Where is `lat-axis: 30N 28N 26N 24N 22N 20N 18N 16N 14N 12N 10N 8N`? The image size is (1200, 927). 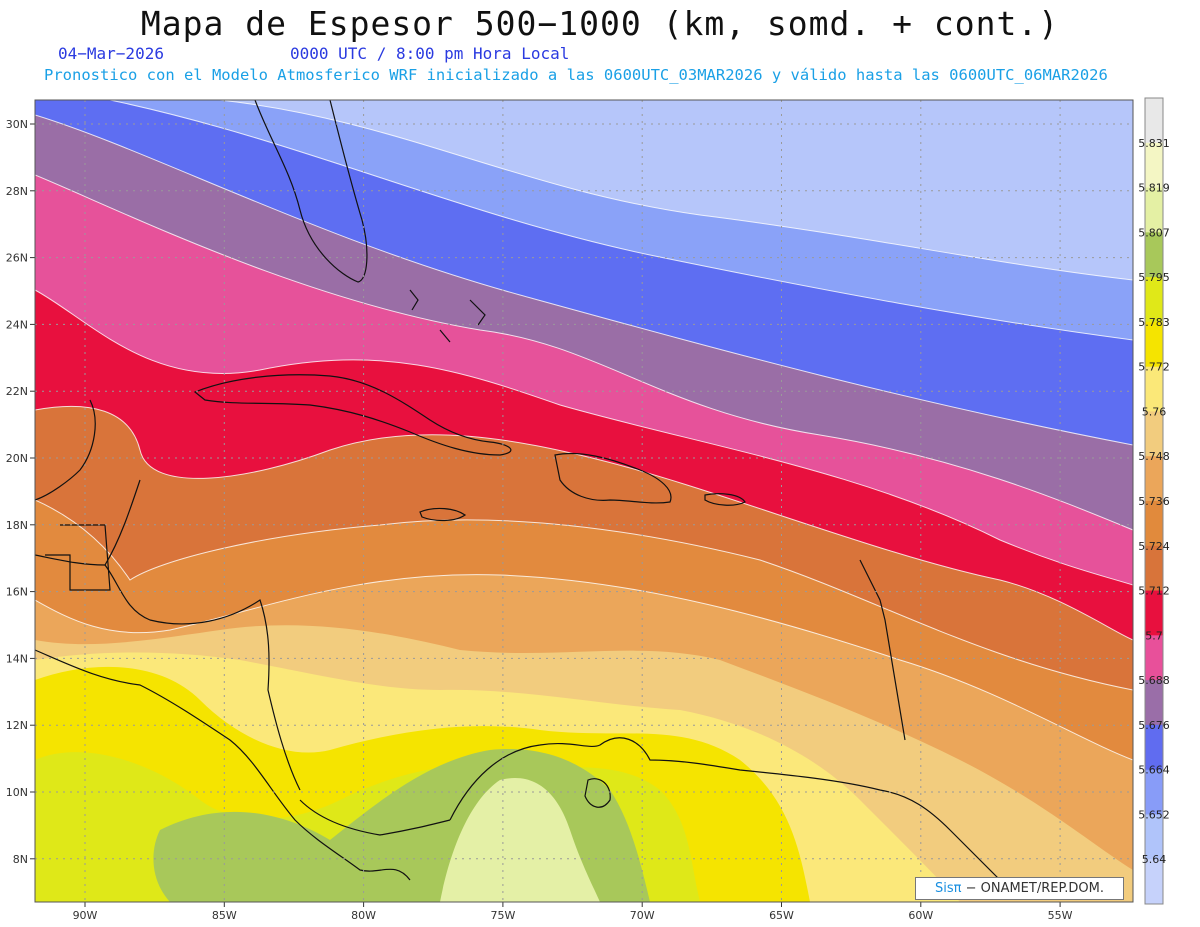 lat-axis: 30N 28N 26N 24N 22N 20N 18N 16N 14N 12N 10N 8N is located at coordinates (20, 492).